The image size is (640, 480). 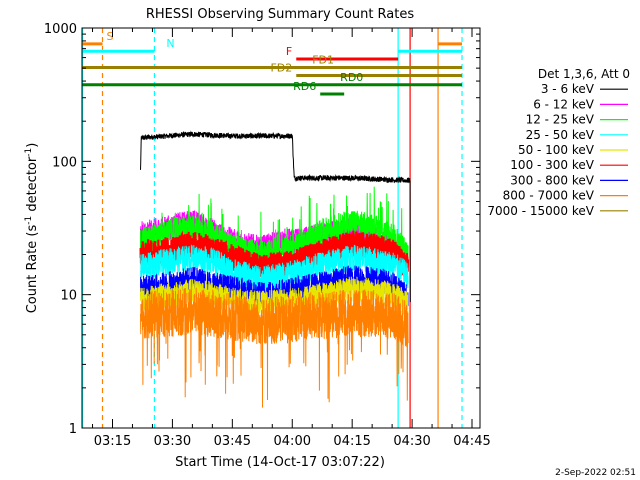 I want to click on legend-label: 800 - 7000 keV, so click(x=549, y=196).